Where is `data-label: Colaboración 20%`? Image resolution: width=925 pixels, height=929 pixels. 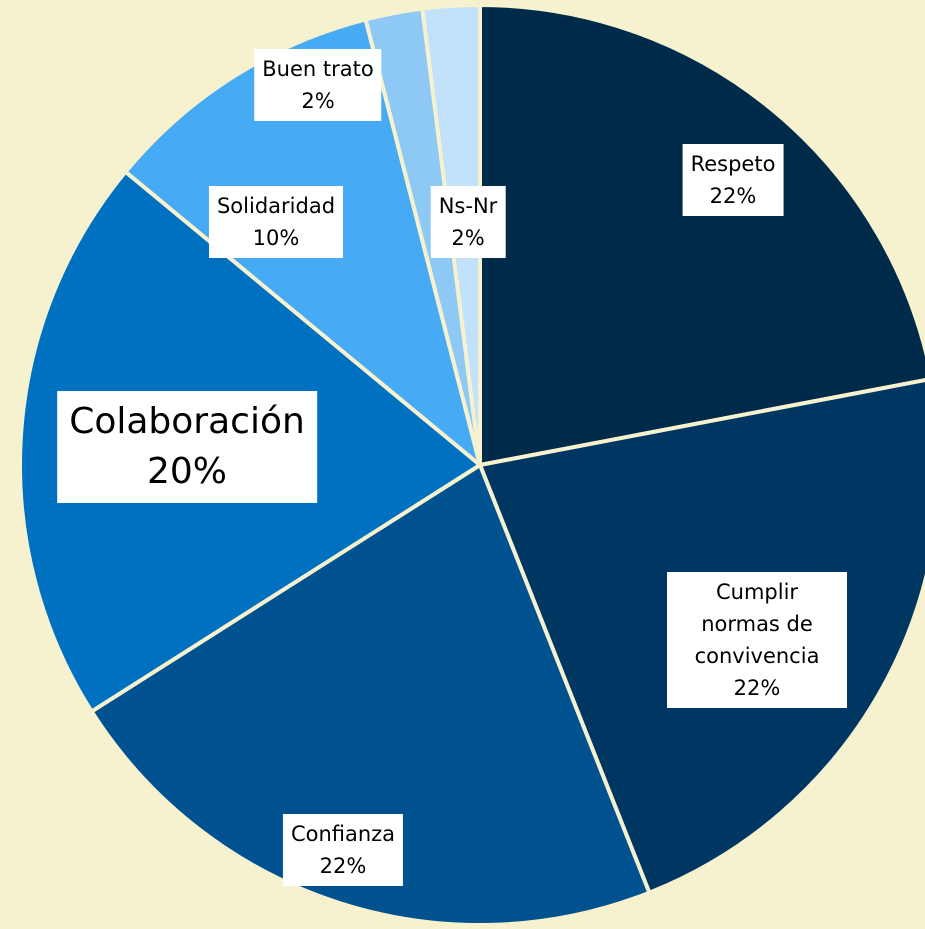
data-label: Colaboración 20% is located at coordinates (187, 447).